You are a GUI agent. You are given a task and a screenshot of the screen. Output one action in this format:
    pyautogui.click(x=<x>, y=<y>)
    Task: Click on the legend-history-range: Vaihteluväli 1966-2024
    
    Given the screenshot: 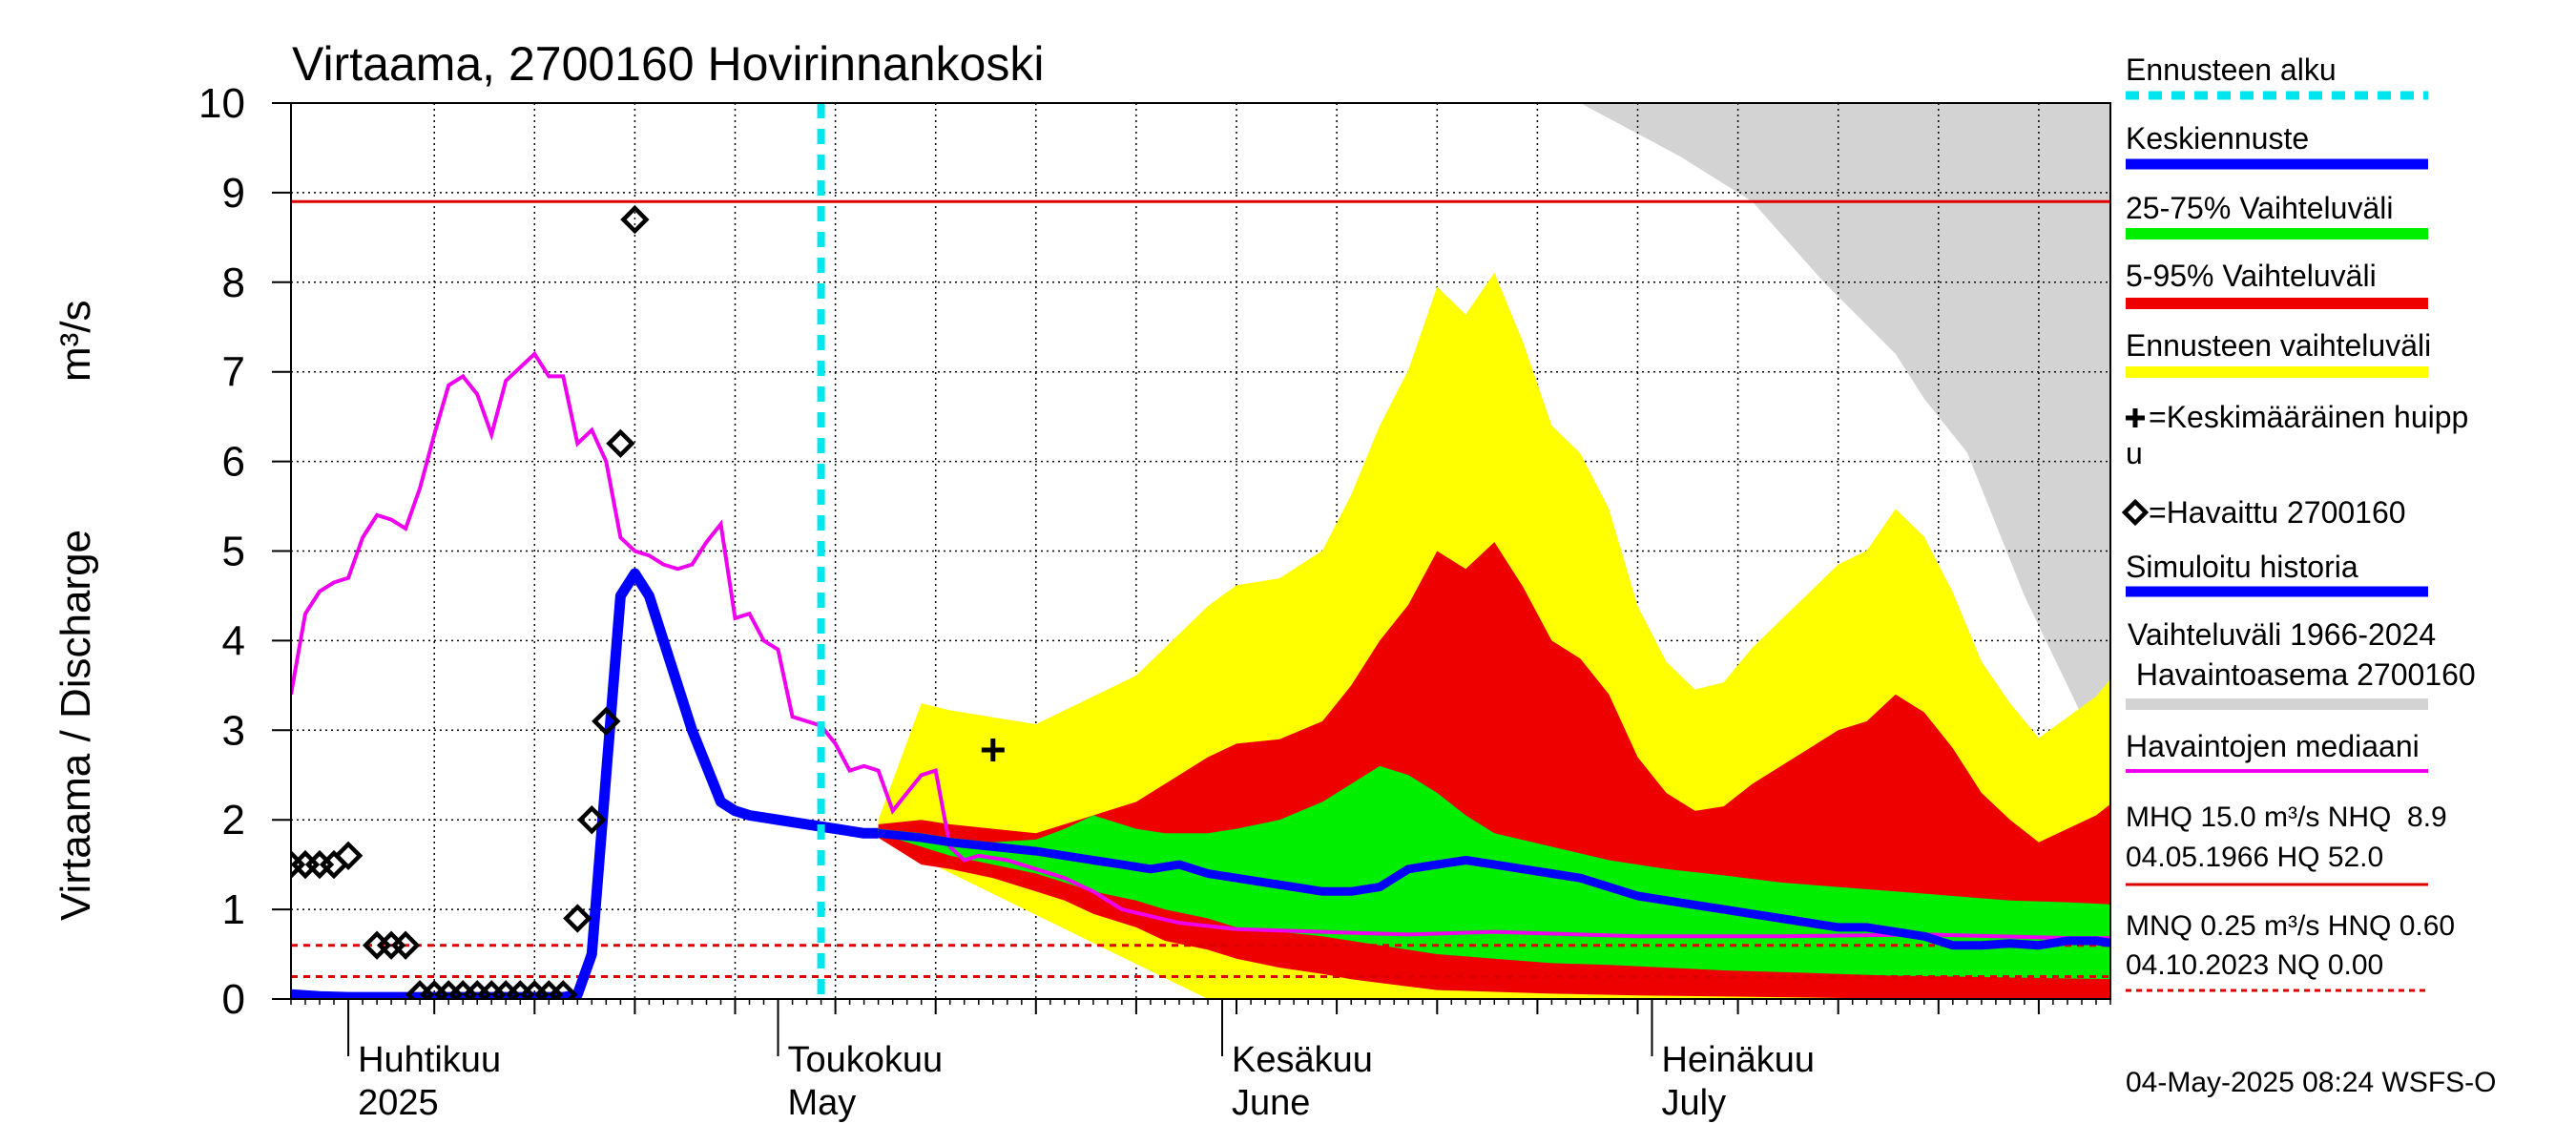 What is the action you would take?
    pyautogui.click(x=2282, y=635)
    